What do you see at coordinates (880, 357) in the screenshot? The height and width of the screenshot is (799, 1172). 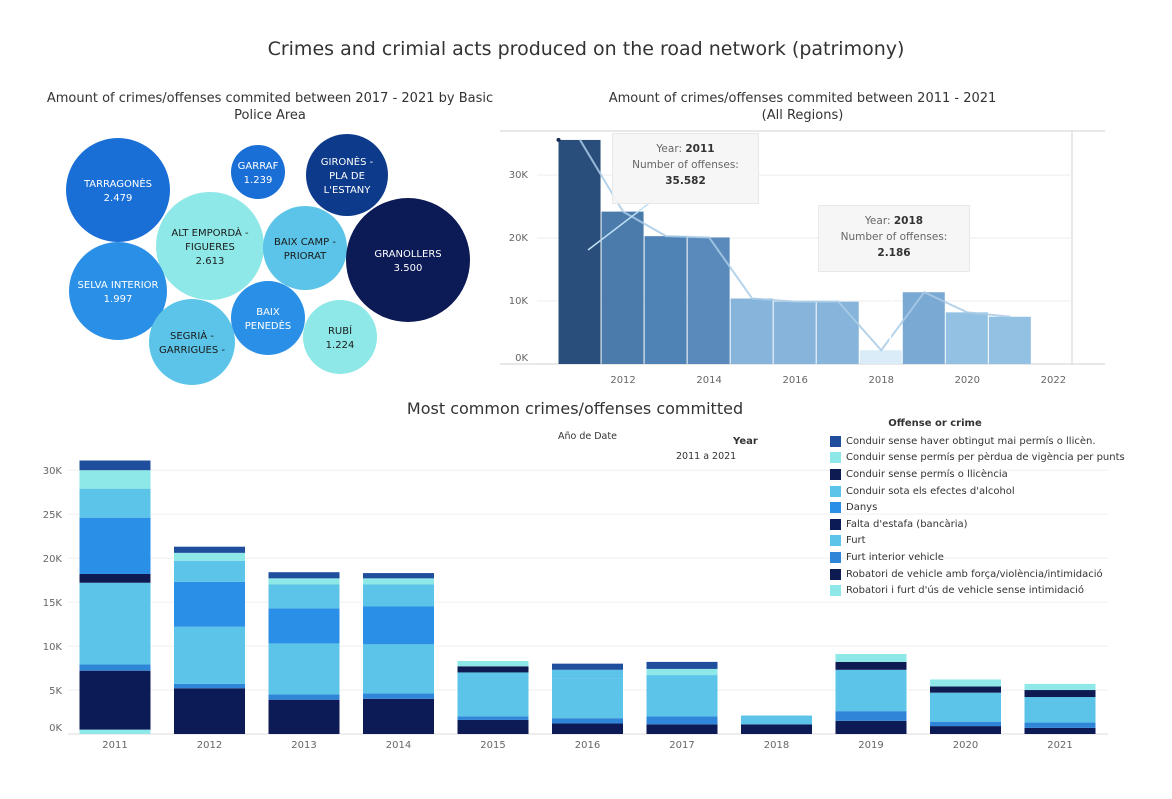 I see `year-bar-2018` at bounding box center [880, 357].